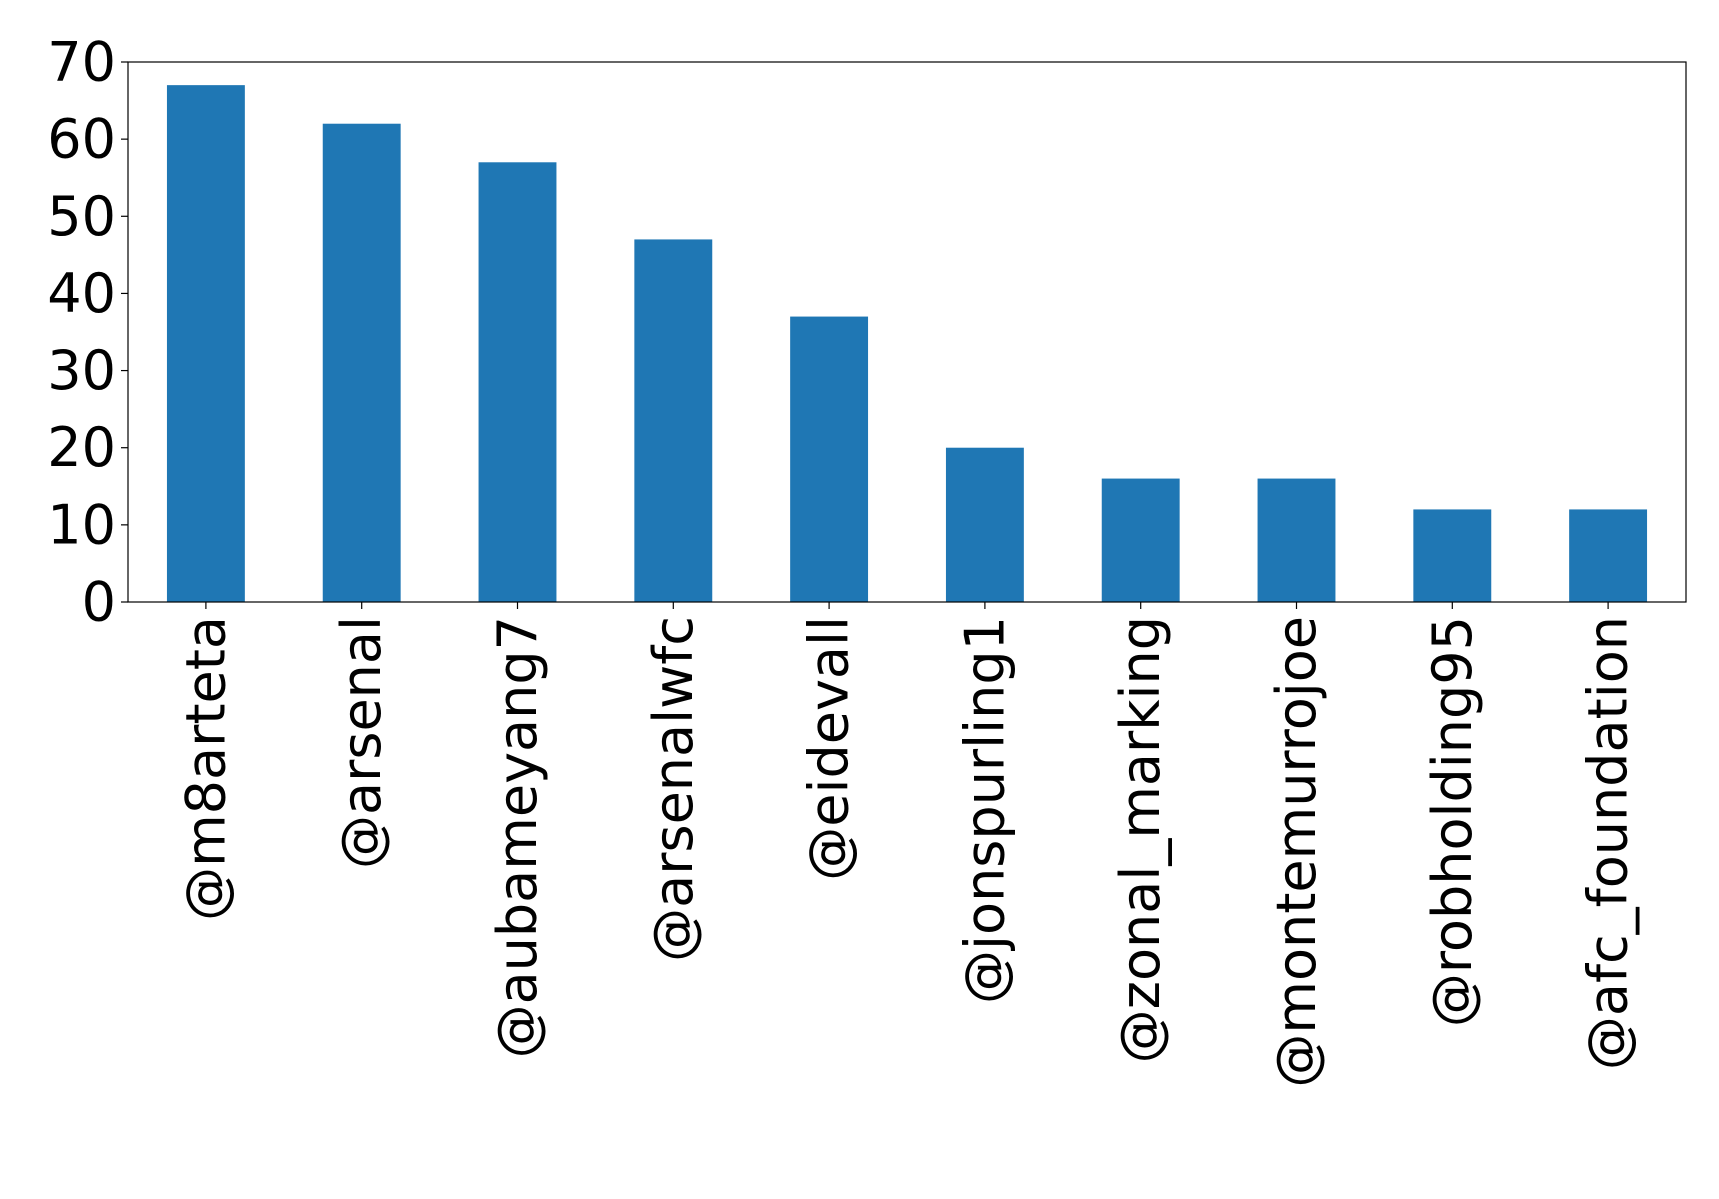 The image size is (1719, 1199). What do you see at coordinates (1140, 839) in the screenshot?
I see `x-tick-label: @zonal_marking` at bounding box center [1140, 839].